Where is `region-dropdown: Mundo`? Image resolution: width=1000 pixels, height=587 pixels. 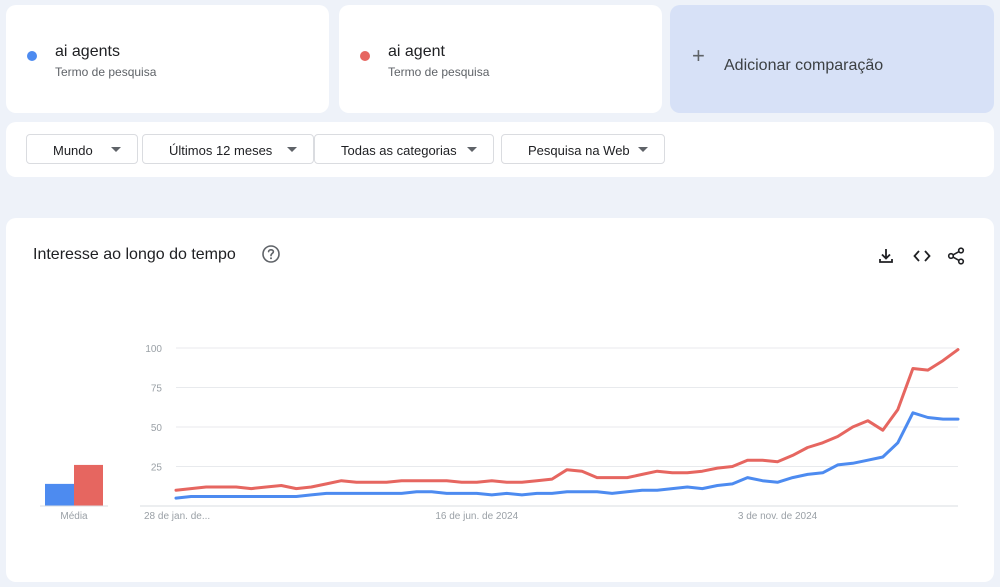 region-dropdown: Mundo is located at coordinates (82, 149).